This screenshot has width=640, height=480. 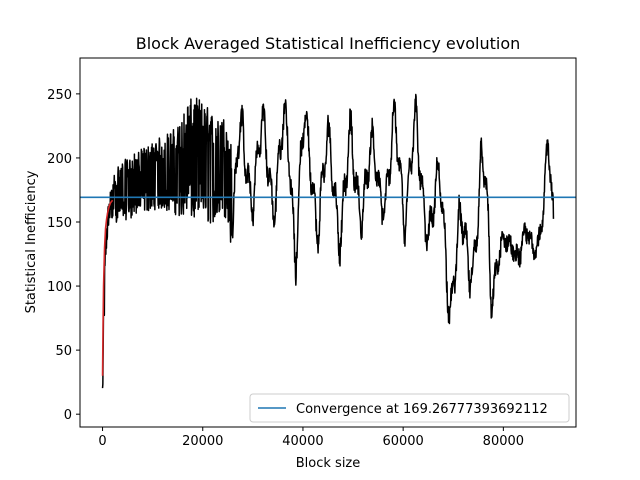 I want to click on x-axis: 0 20000 40000 60000 80000, so click(x=311, y=438).